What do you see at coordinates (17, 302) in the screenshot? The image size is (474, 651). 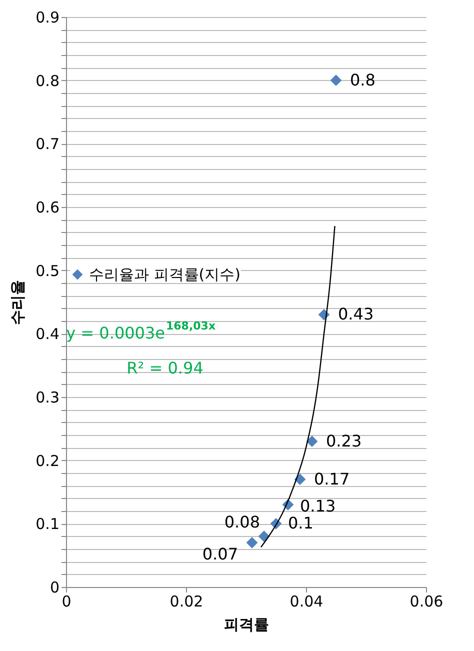 I see `y-axis-title: 수리율` at bounding box center [17, 302].